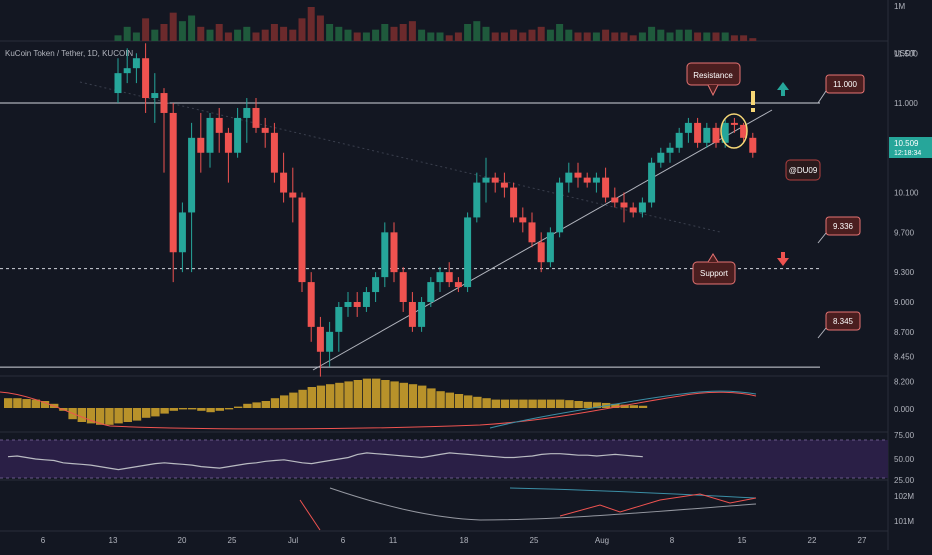  I want to click on macd-lines, so click(378, 410).